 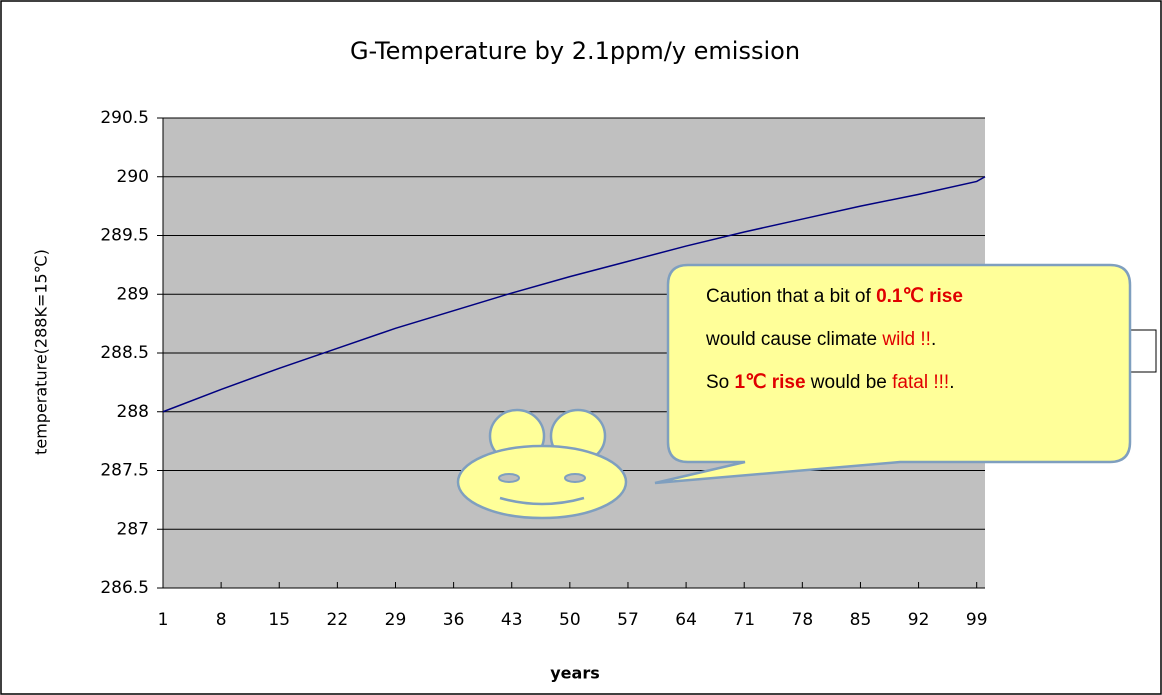 I want to click on callout-line: Caution that a bit of 0.1℃ rise, so click(x=834, y=296).